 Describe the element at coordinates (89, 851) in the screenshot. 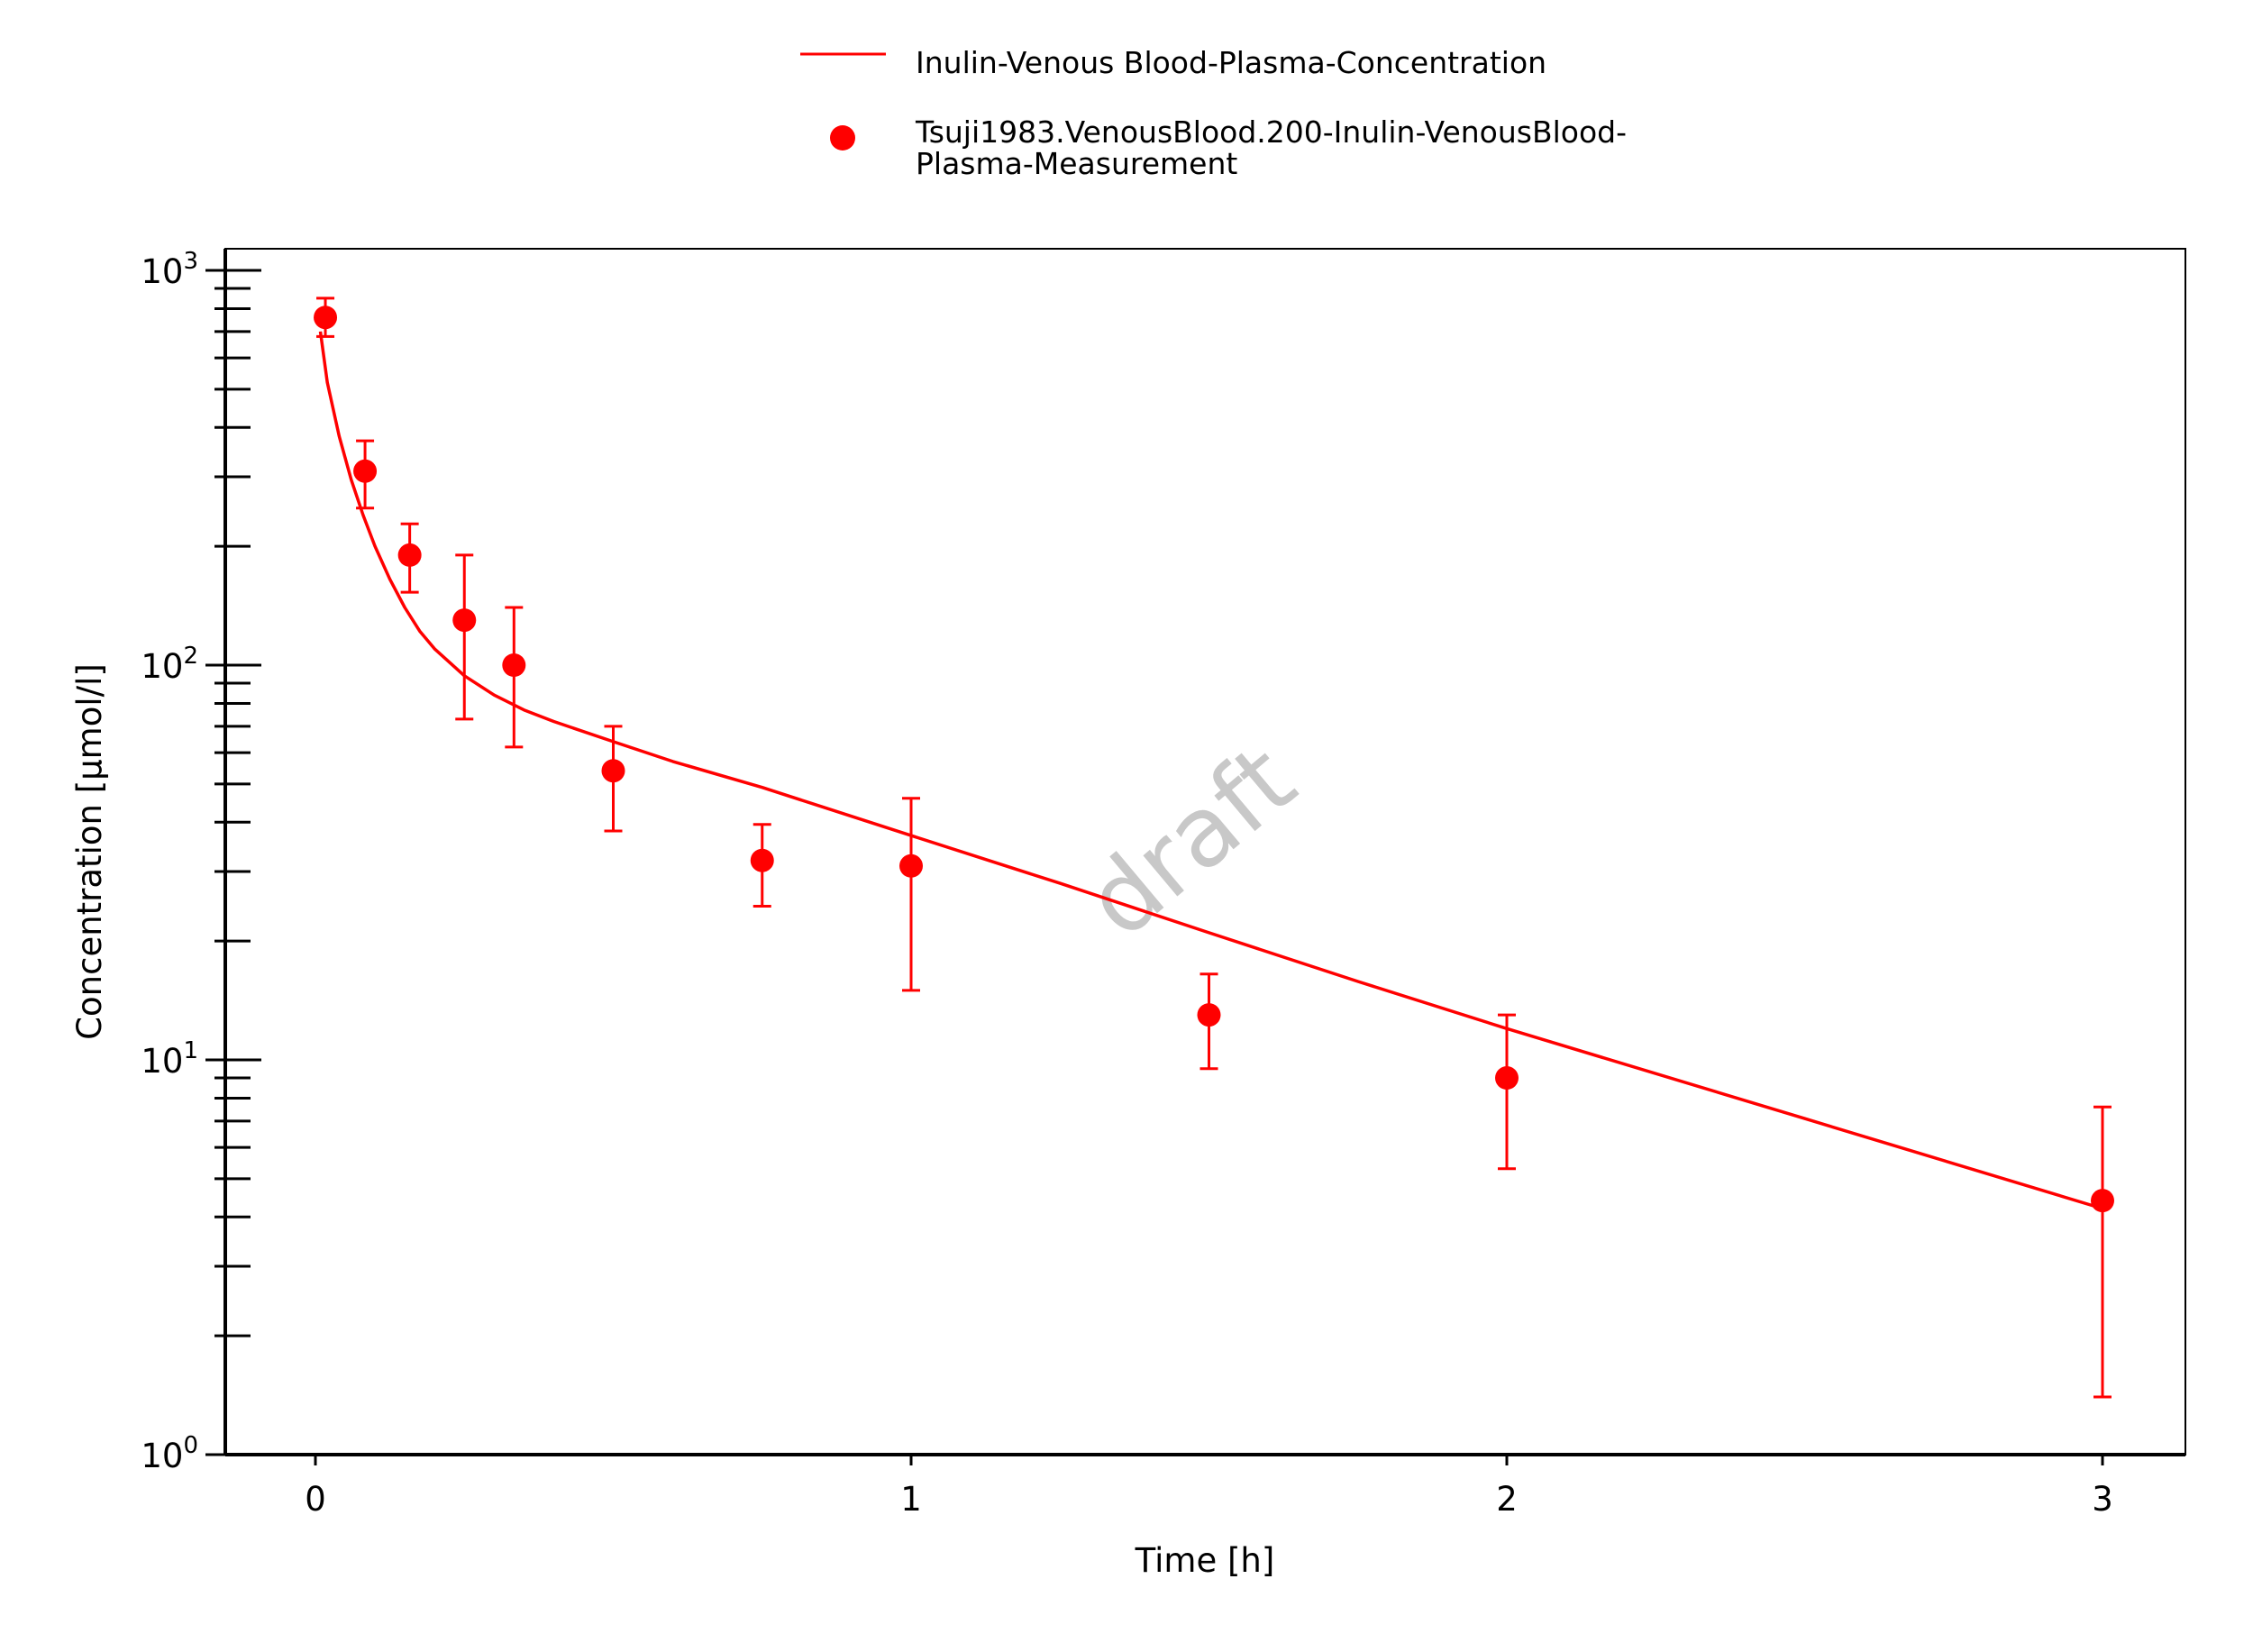

I see `y-axis-label: Concentration [µmol/l]` at that location.